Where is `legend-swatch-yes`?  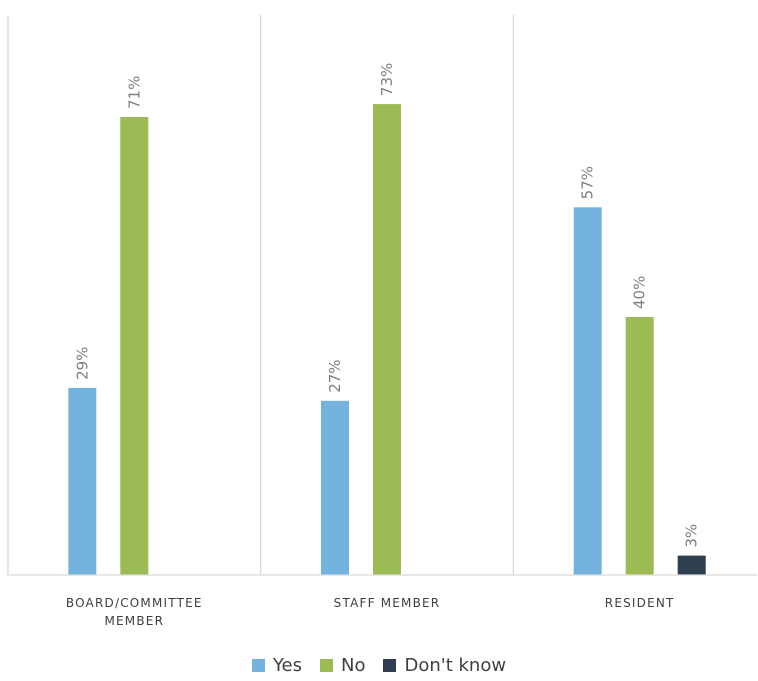 legend-swatch-yes is located at coordinates (258, 665).